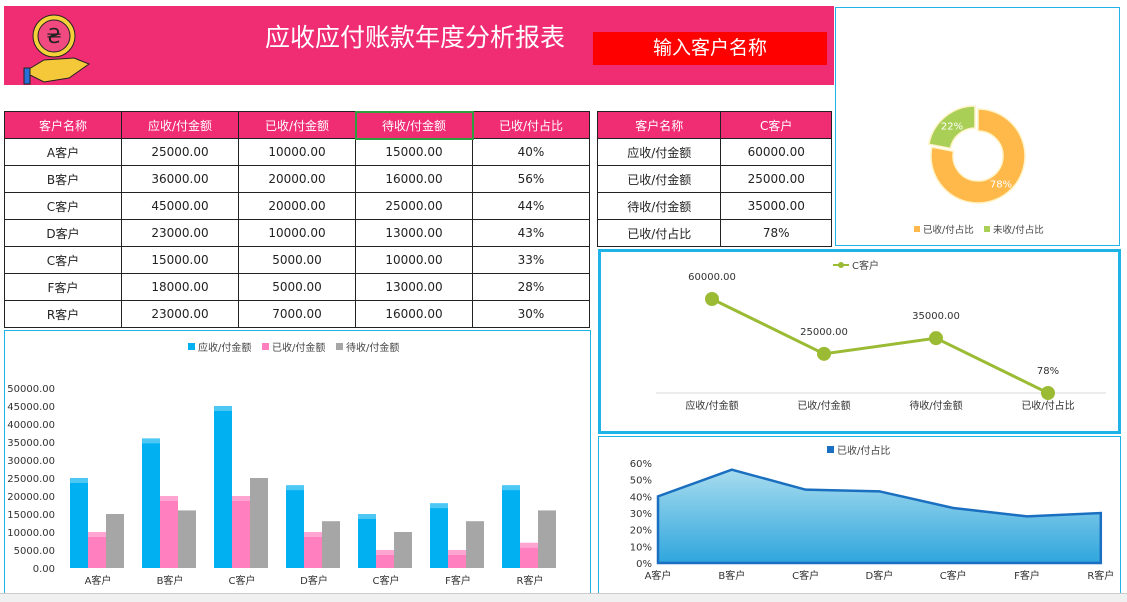  What do you see at coordinates (531, 287) in the screenshot?
I see `table-cell: 28%` at bounding box center [531, 287].